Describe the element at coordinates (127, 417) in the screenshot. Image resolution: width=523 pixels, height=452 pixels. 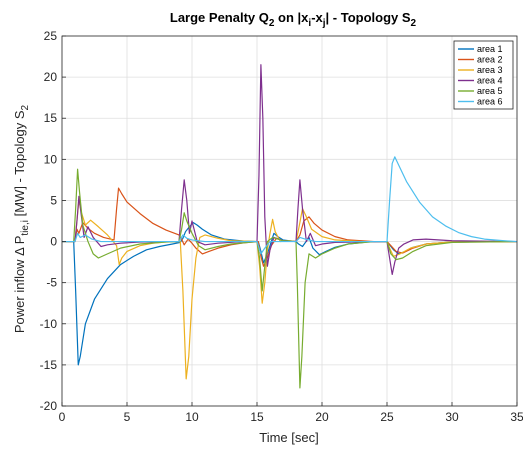
I see `x-tick-label: 5` at that location.